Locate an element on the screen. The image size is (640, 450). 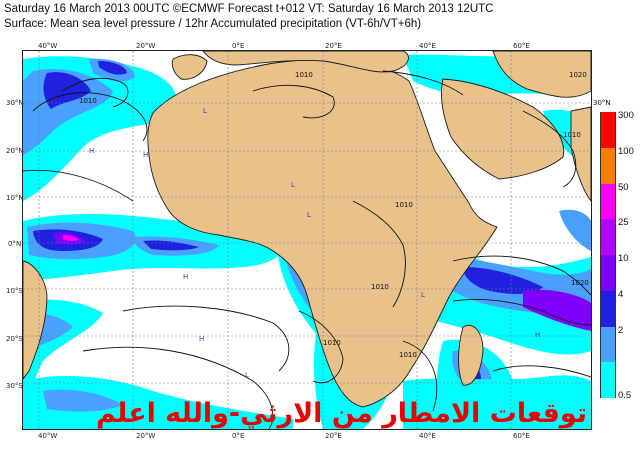
legend-label: 25 is located at coordinates (623, 223).